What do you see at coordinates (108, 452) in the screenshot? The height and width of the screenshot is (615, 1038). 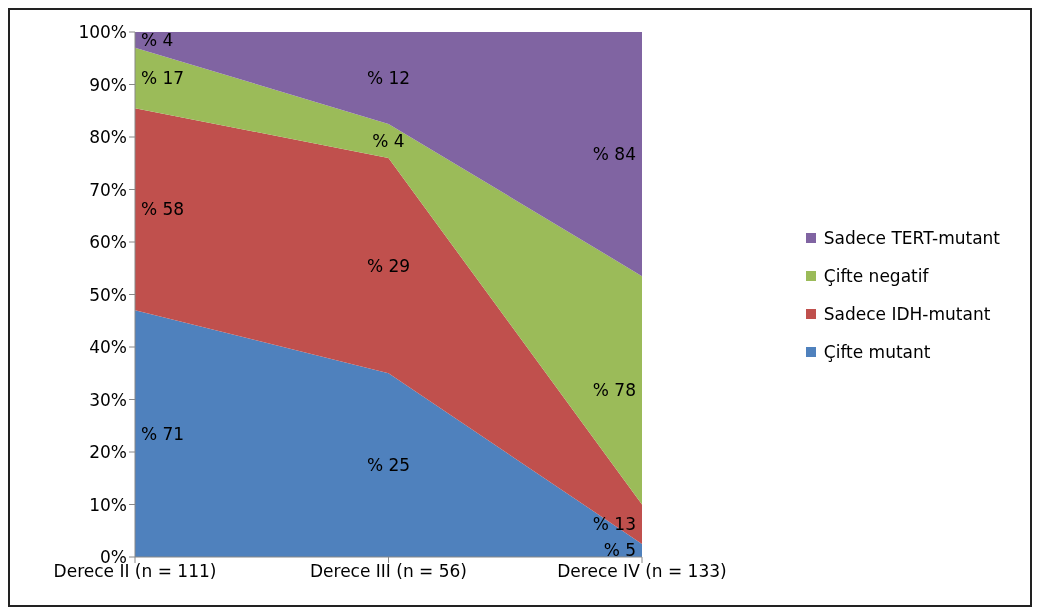 I see `y-tick-label: 20%` at bounding box center [108, 452].